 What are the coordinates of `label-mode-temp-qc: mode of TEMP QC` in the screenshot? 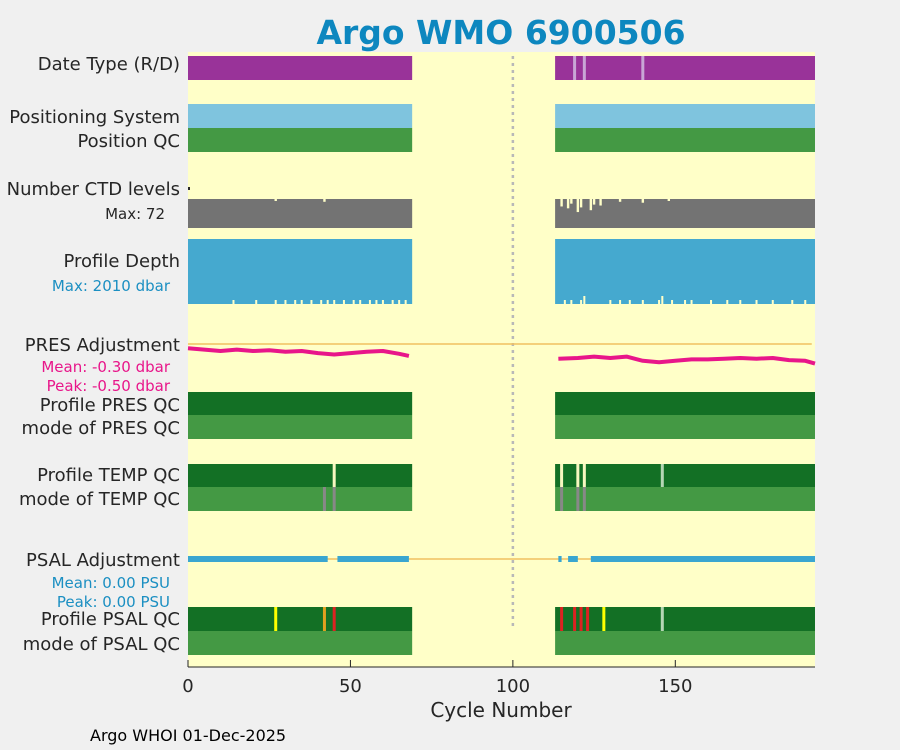 It's located at (99, 499).